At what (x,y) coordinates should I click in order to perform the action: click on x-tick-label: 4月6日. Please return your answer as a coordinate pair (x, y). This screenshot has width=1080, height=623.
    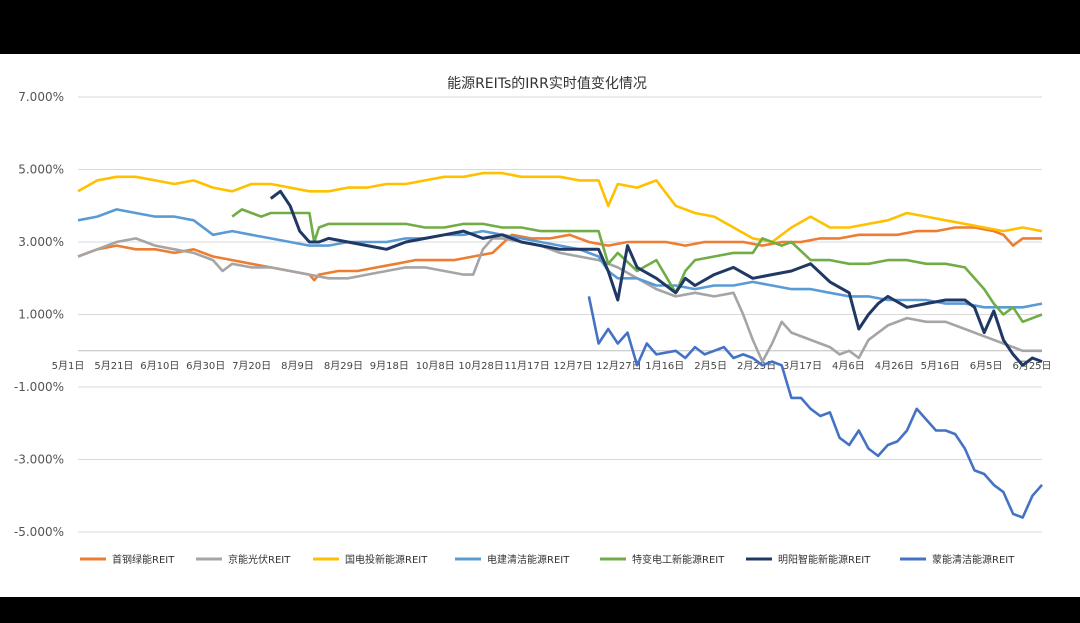
    Looking at the image, I should click on (848, 366).